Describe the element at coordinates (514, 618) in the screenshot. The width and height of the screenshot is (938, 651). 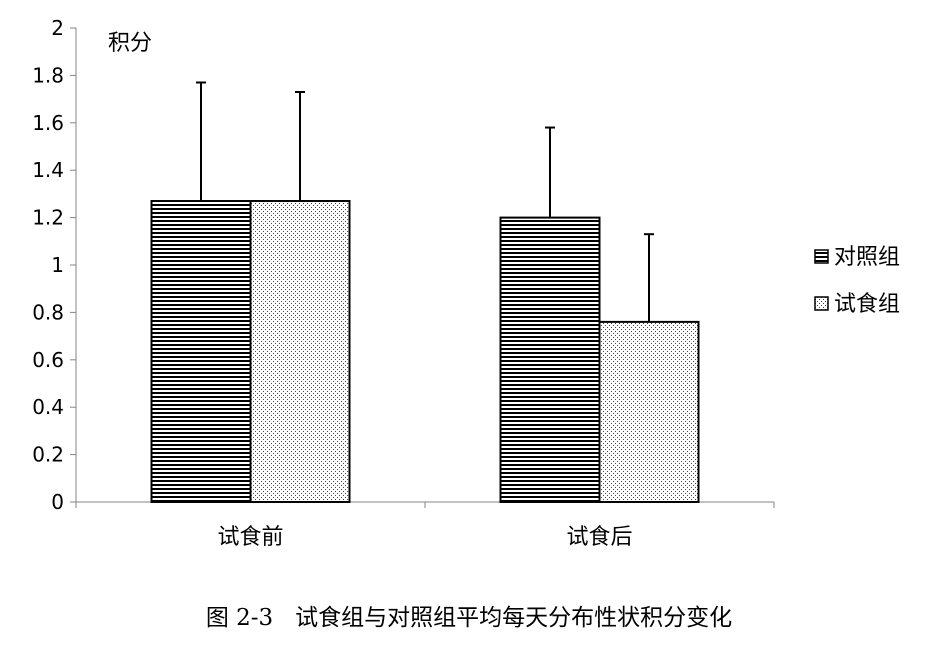
I see `figure-caption-text: 试食组与对照组平均每天分布性状积分变化` at that location.